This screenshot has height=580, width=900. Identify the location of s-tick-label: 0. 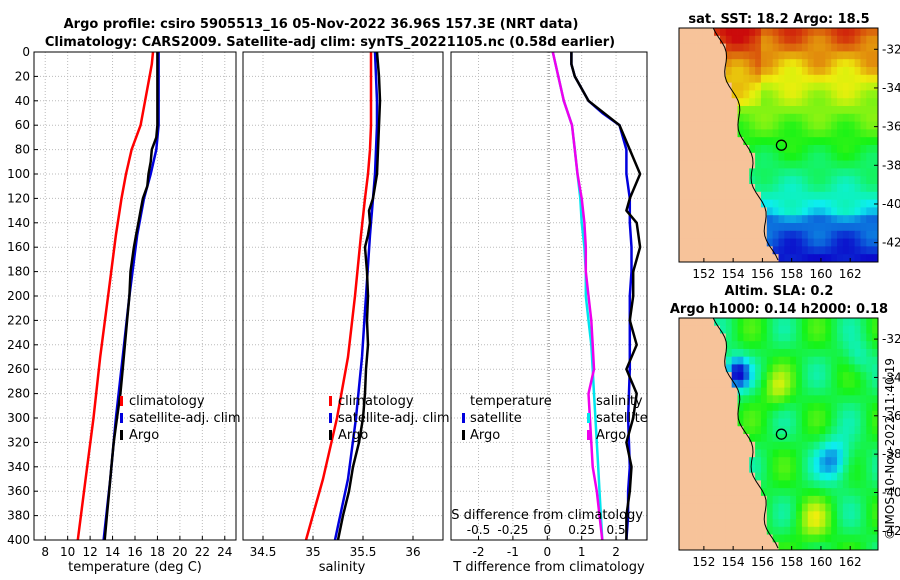
(547, 530).